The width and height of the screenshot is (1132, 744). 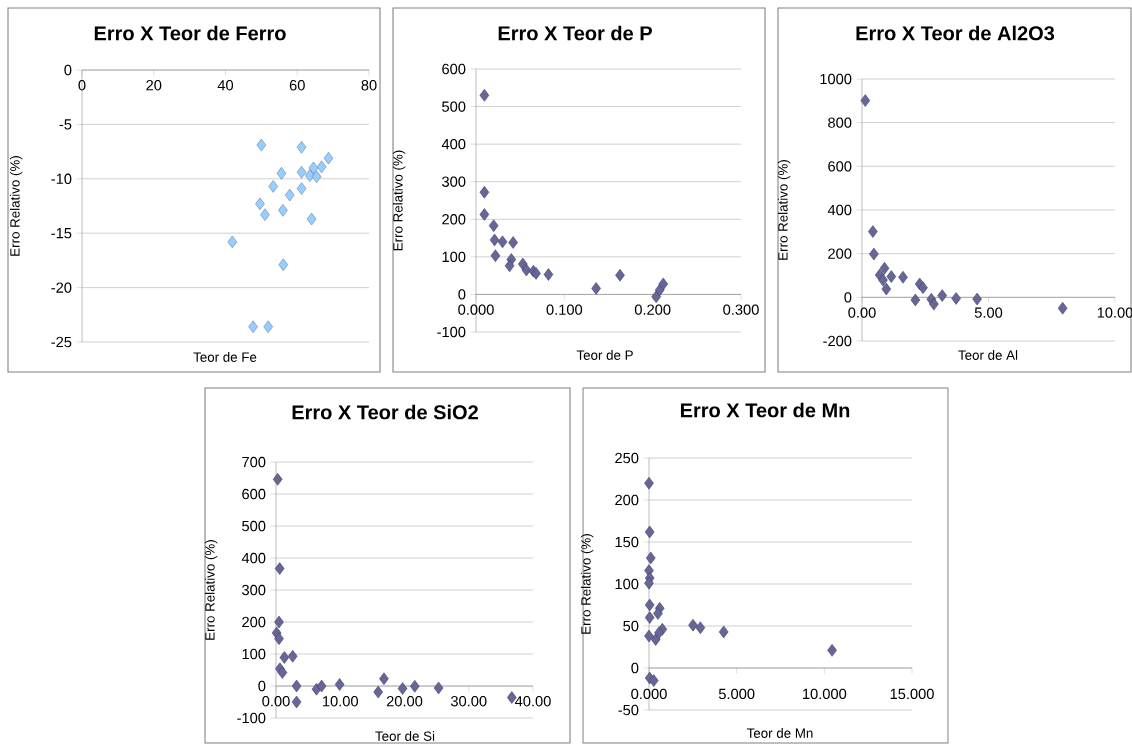 I want to click on x-tick-label: 15.000, so click(x=912, y=694).